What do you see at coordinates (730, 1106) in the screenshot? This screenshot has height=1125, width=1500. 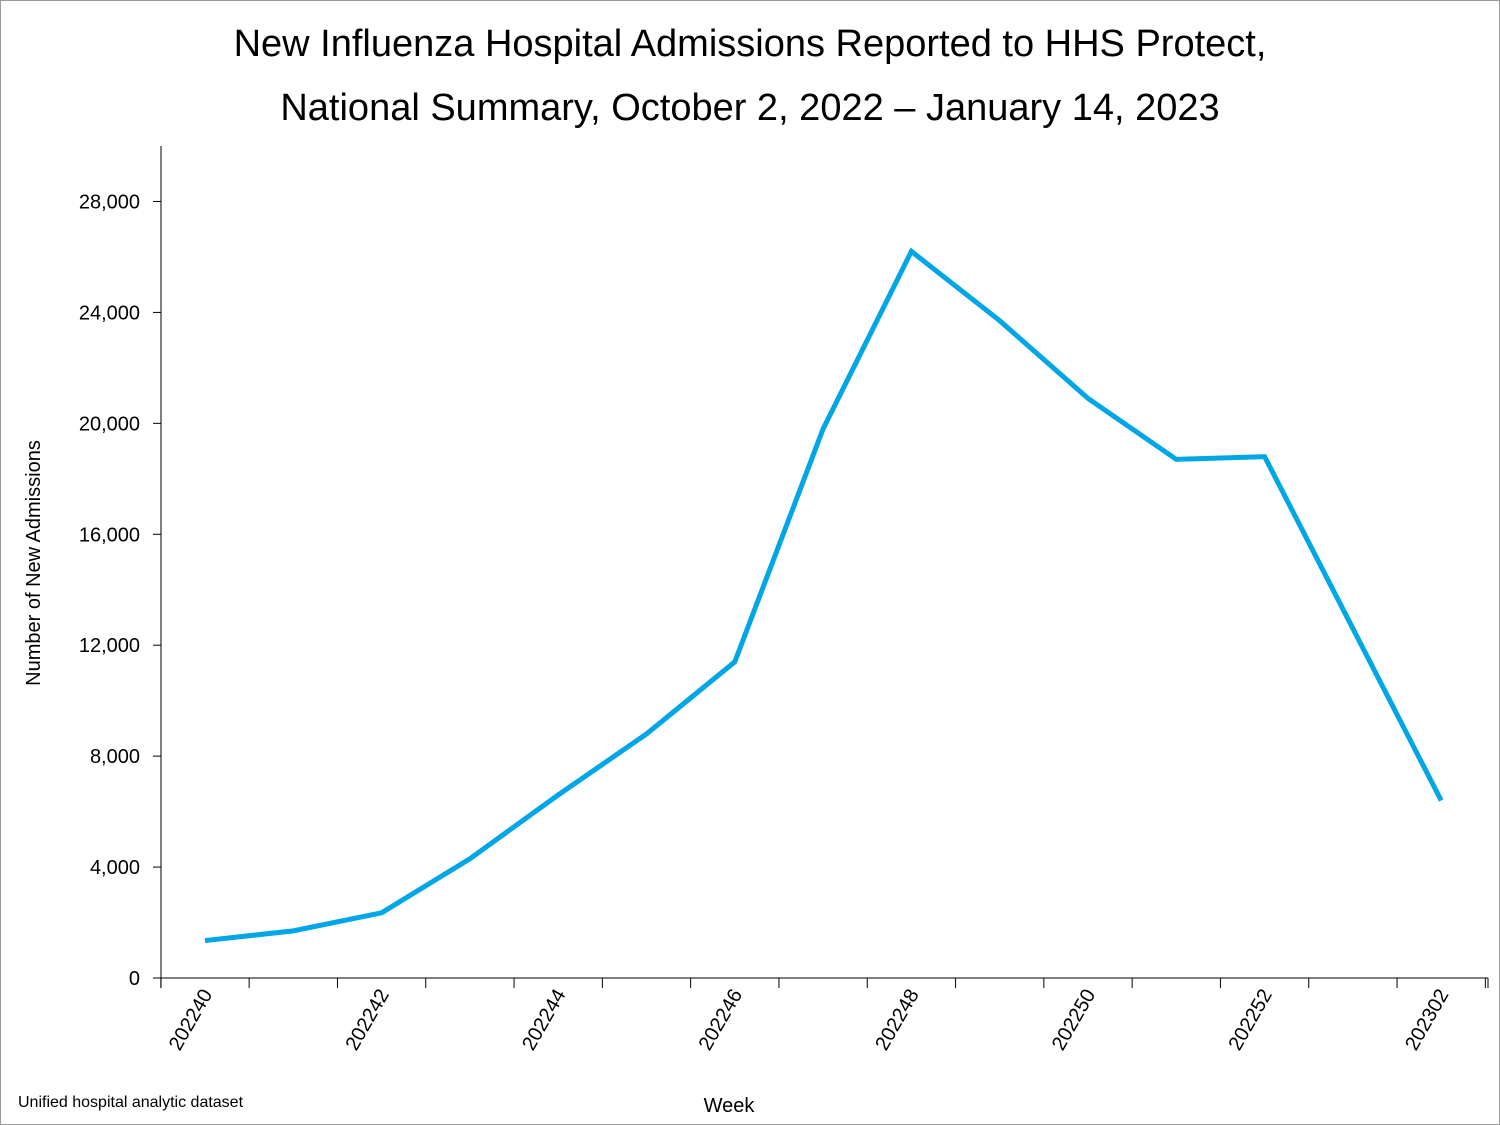 I see `x-axis-label: Week` at bounding box center [730, 1106].